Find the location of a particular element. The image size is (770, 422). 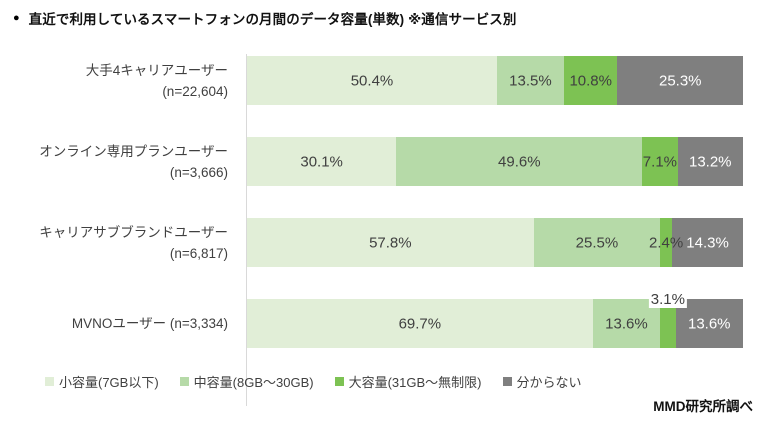

legend-item: 大容量(31GB〜無制限) is located at coordinates (408, 381).